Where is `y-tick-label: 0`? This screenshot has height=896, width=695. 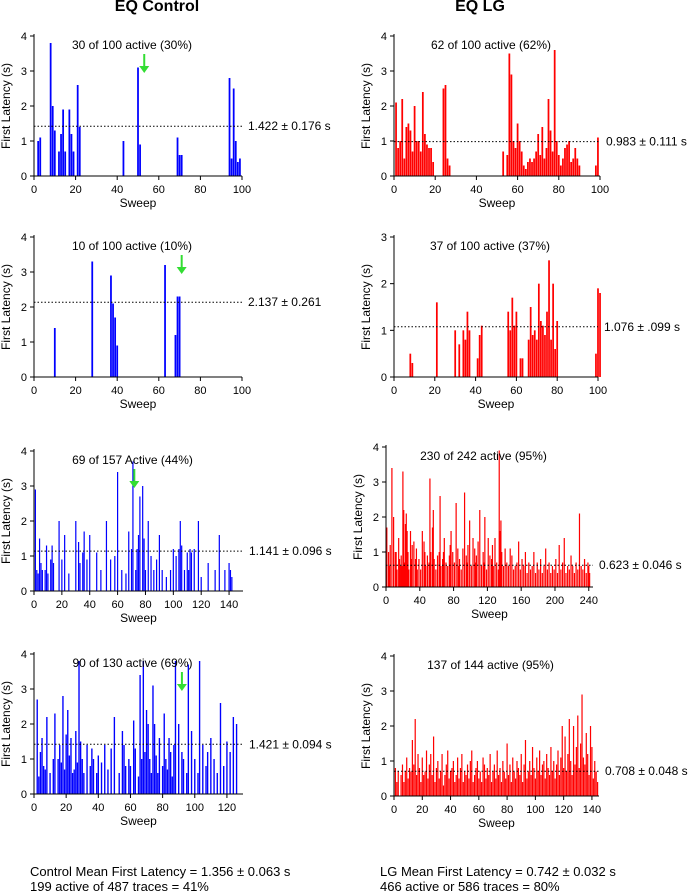
y-tick-label: 0 is located at coordinates (24, 378).